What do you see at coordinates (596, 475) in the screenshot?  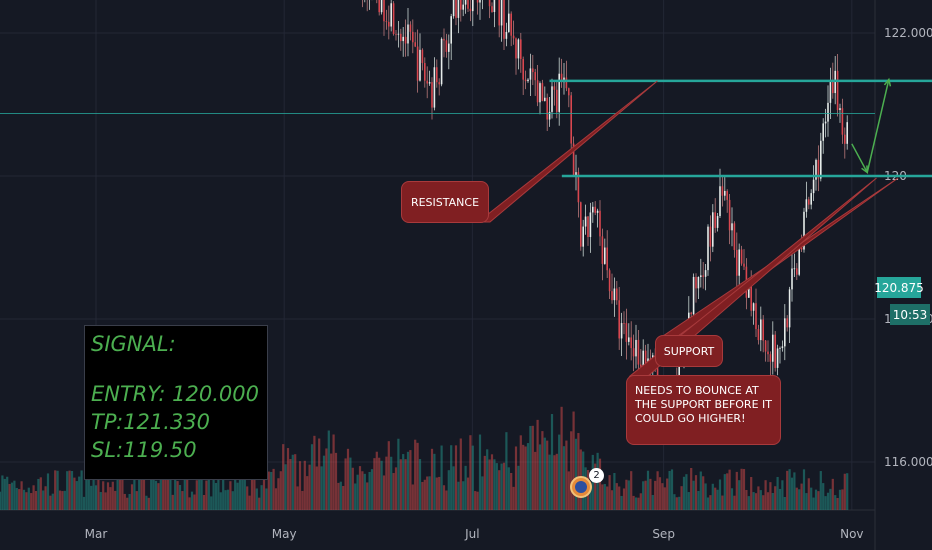 I see `events-count: 2` at bounding box center [596, 475].